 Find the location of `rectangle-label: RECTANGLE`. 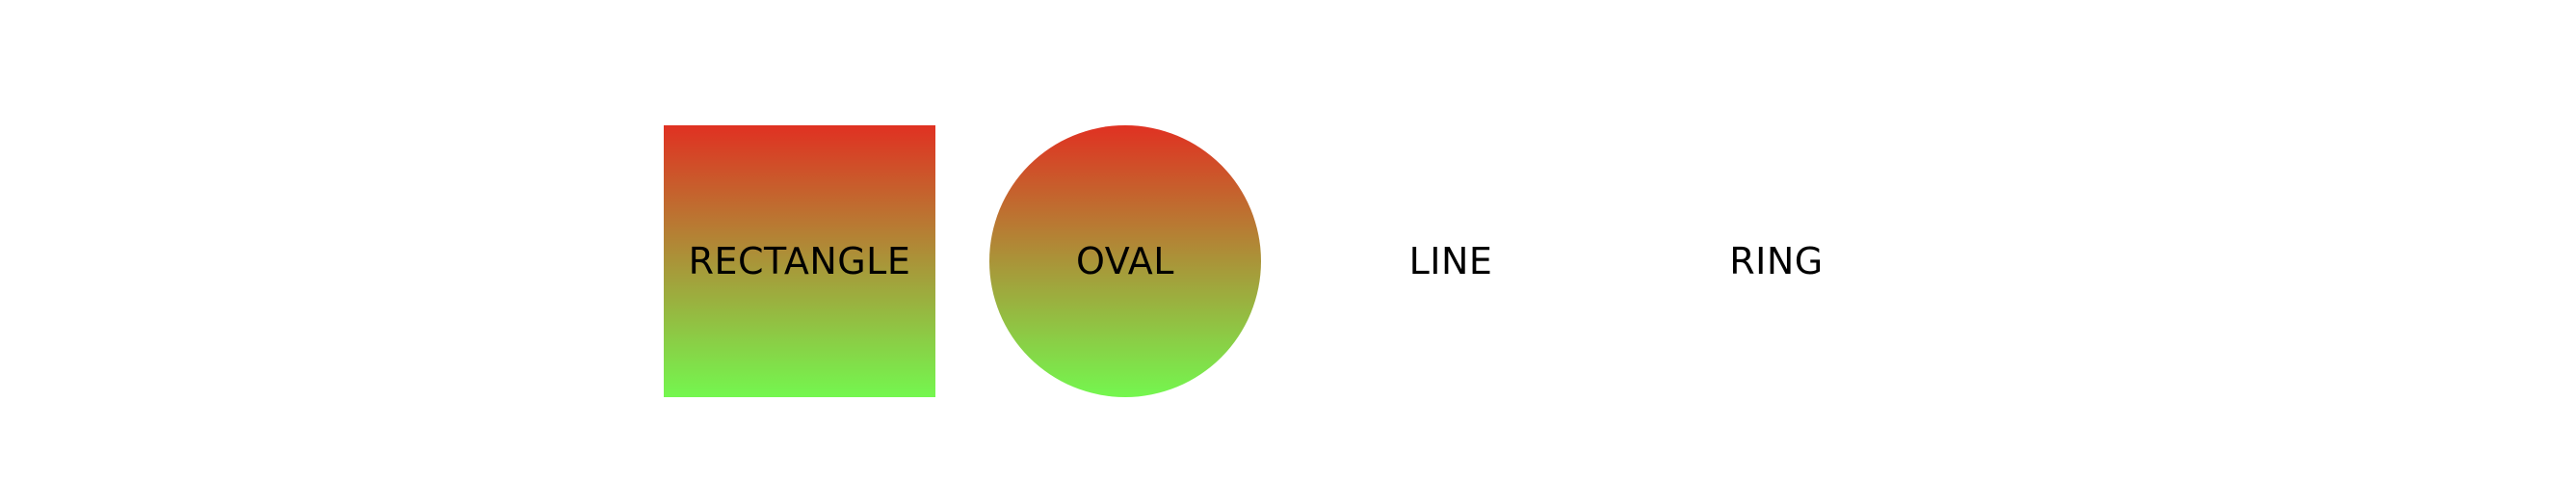

rectangle-label: RECTANGLE is located at coordinates (799, 261).